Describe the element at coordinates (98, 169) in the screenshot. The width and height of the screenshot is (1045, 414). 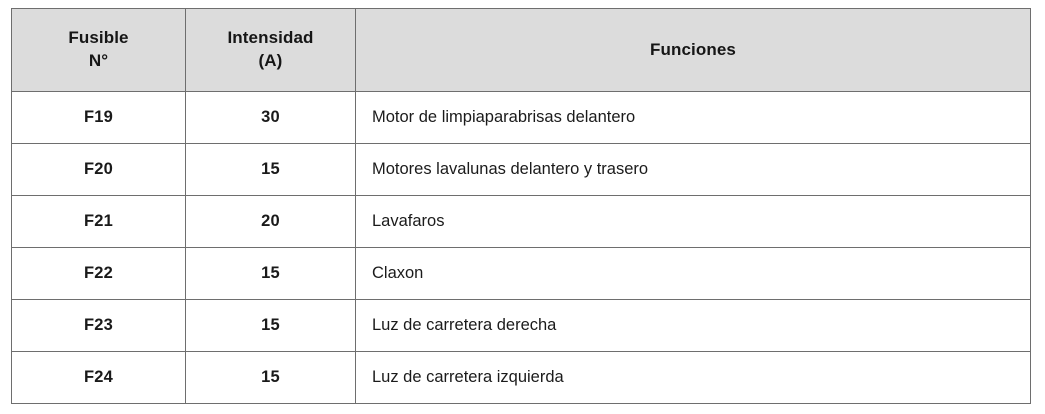
I see `cell-fuse-number: F20` at that location.